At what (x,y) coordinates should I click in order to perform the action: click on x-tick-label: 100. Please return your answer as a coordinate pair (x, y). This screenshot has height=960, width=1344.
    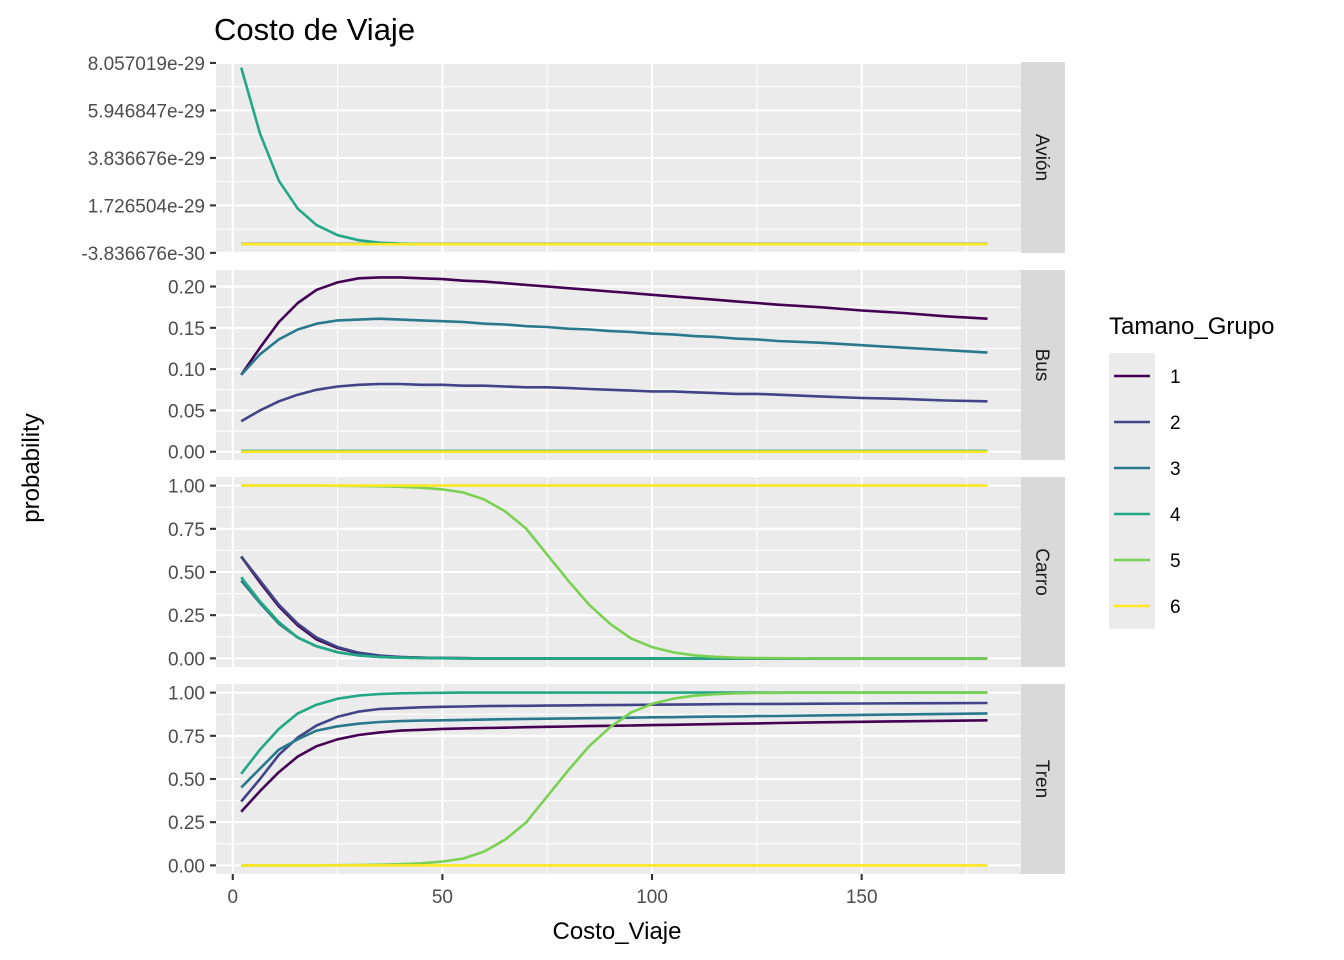
    Looking at the image, I should click on (652, 897).